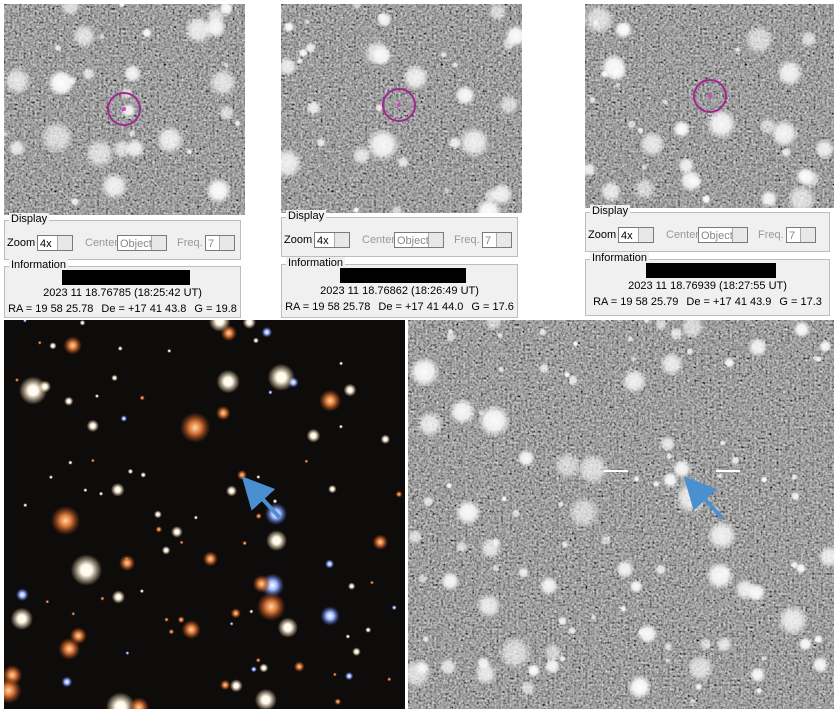 Image resolution: width=834 pixels, height=709 pixels. What do you see at coordinates (610, 211) in the screenshot?
I see `display-label: Display` at bounding box center [610, 211].